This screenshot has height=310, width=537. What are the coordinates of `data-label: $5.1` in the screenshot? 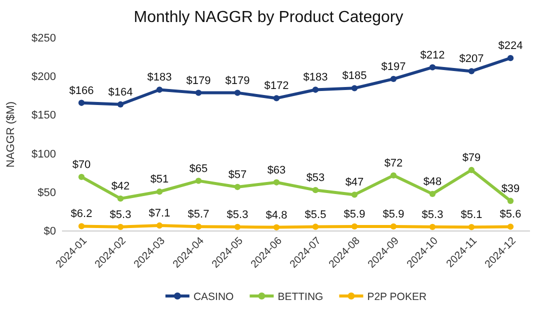 It's located at (471, 215).